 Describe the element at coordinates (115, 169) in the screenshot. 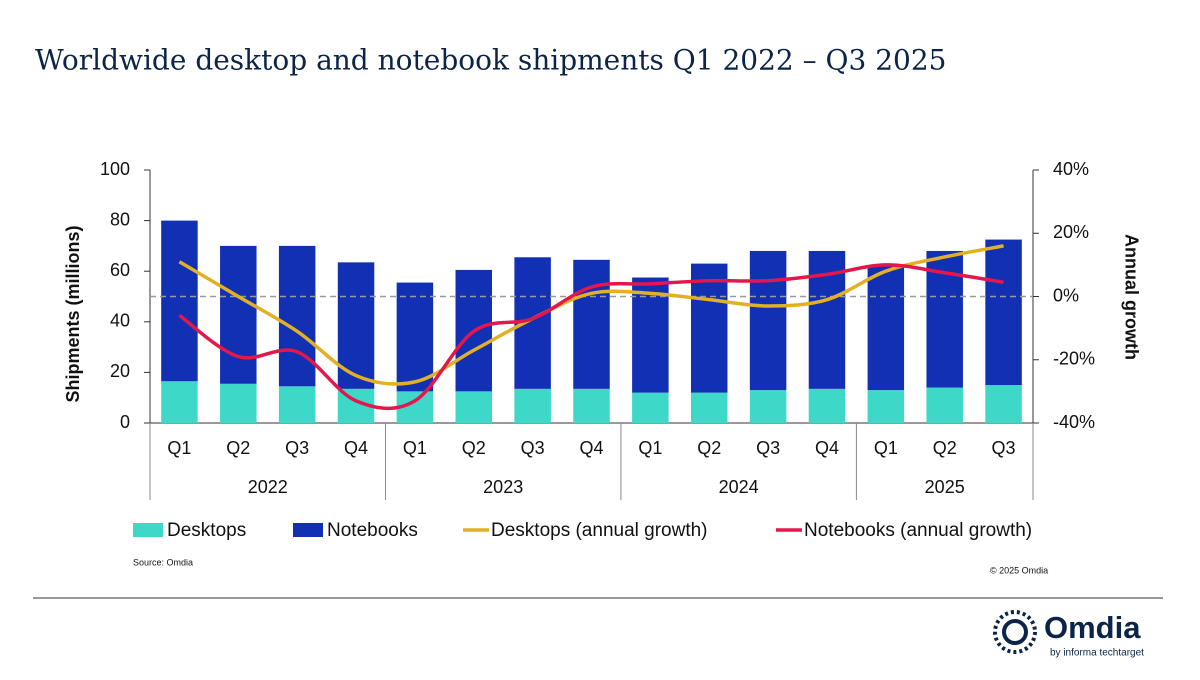

I see `y-tick-label: 100` at that location.